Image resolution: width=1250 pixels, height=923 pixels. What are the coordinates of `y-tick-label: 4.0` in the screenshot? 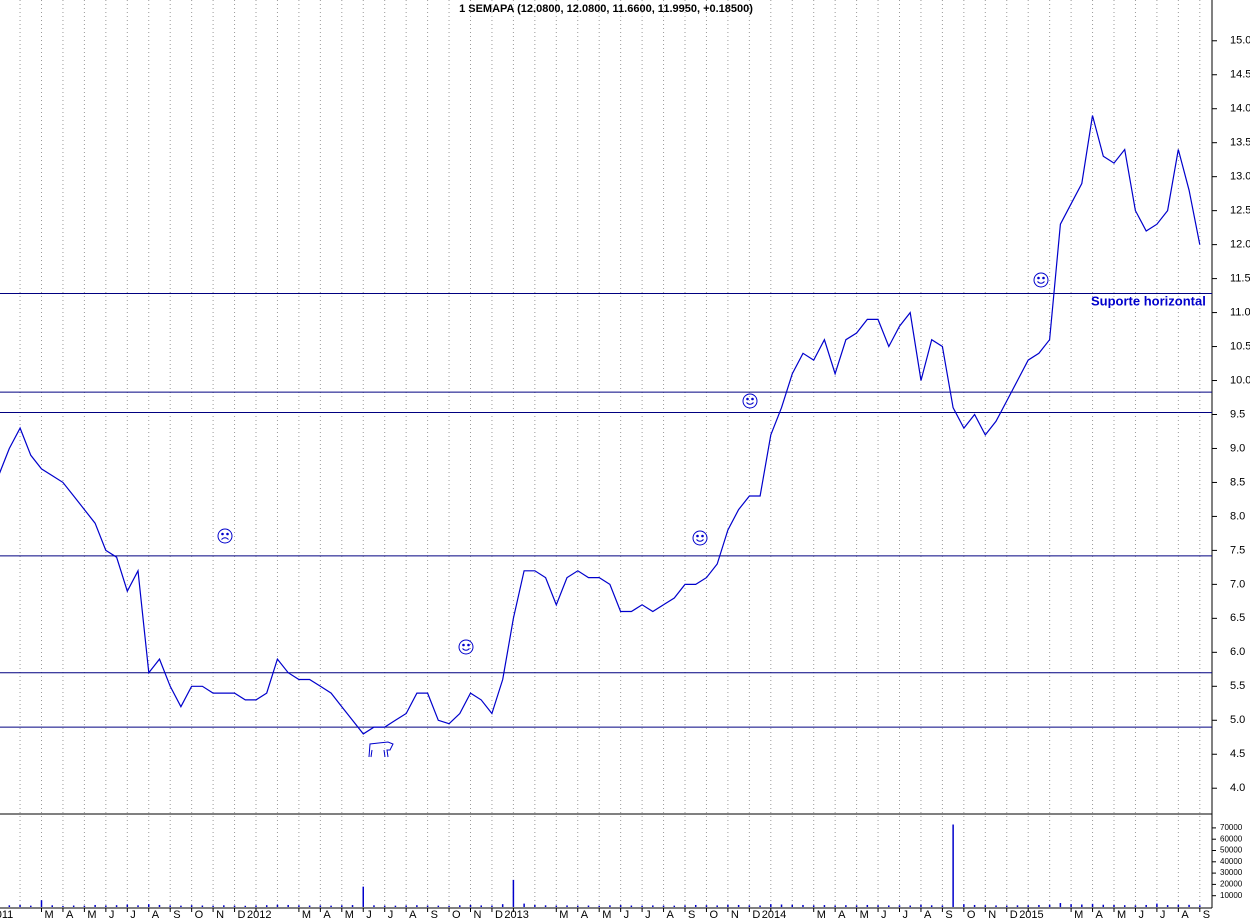 It's located at (1237, 788).